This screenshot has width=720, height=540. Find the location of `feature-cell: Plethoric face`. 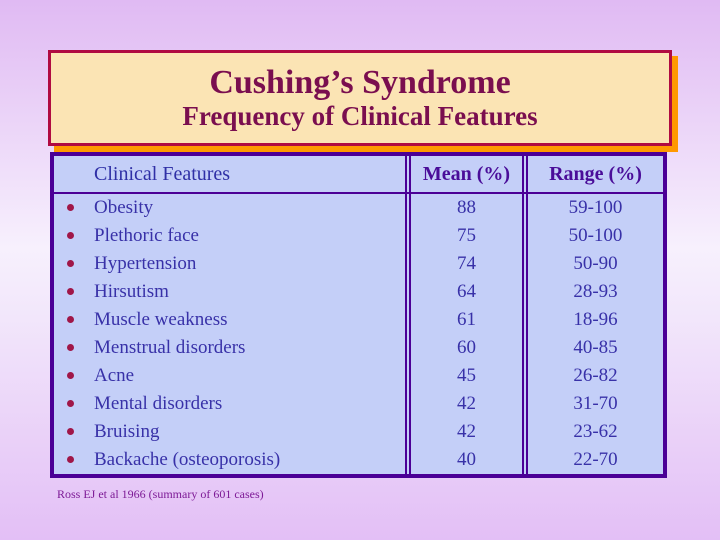

feature-cell: Plethoric face is located at coordinates (229, 236).